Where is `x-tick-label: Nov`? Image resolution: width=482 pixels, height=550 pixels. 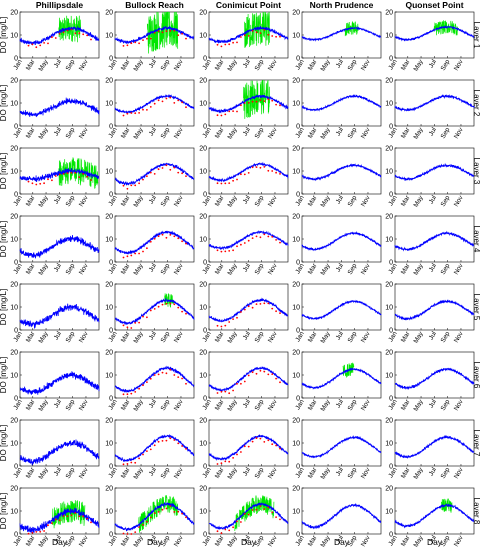 x-tick-label: Nov is located at coordinates (179, 201).